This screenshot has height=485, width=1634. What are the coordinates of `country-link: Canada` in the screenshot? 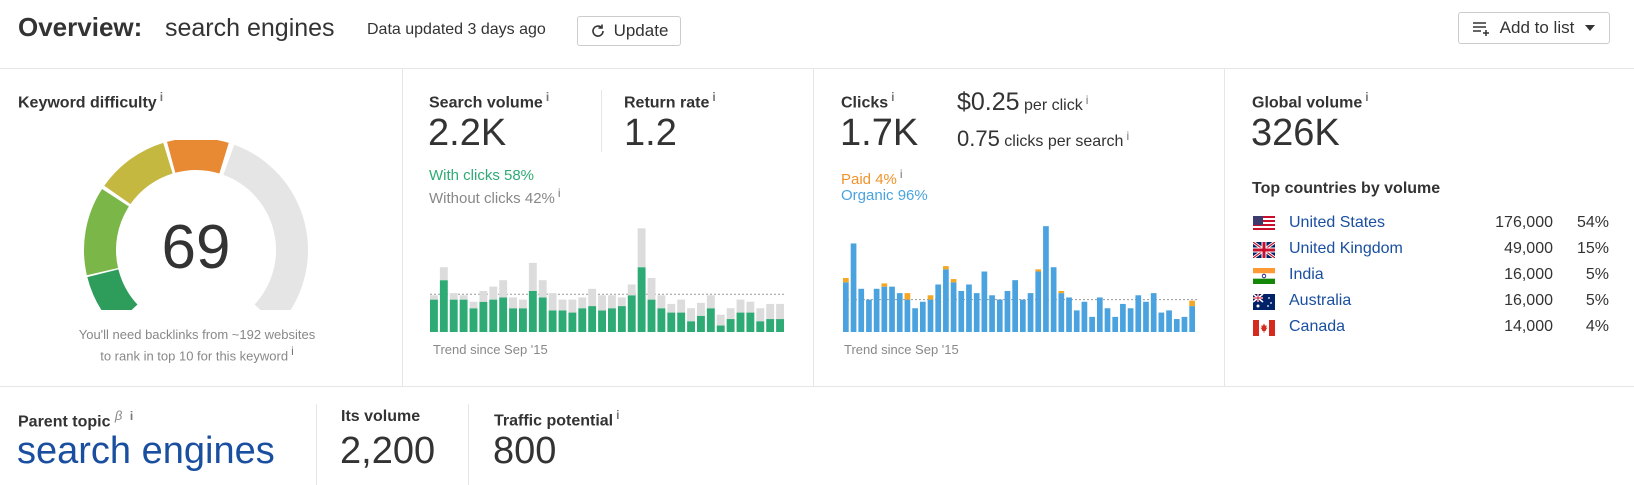 It's located at (1317, 326).